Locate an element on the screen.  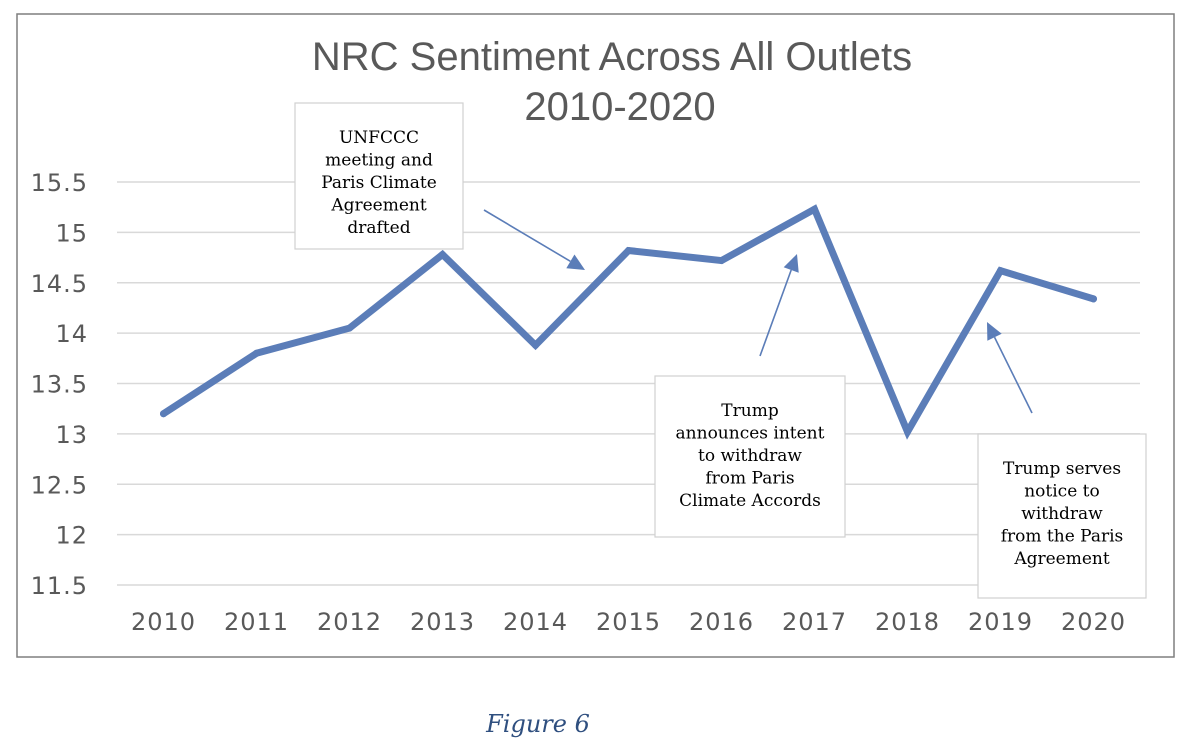
y-axis: 11.5 12 12.5 13 13.5 14 14.5 15 15.5 is located at coordinates (59, 384).